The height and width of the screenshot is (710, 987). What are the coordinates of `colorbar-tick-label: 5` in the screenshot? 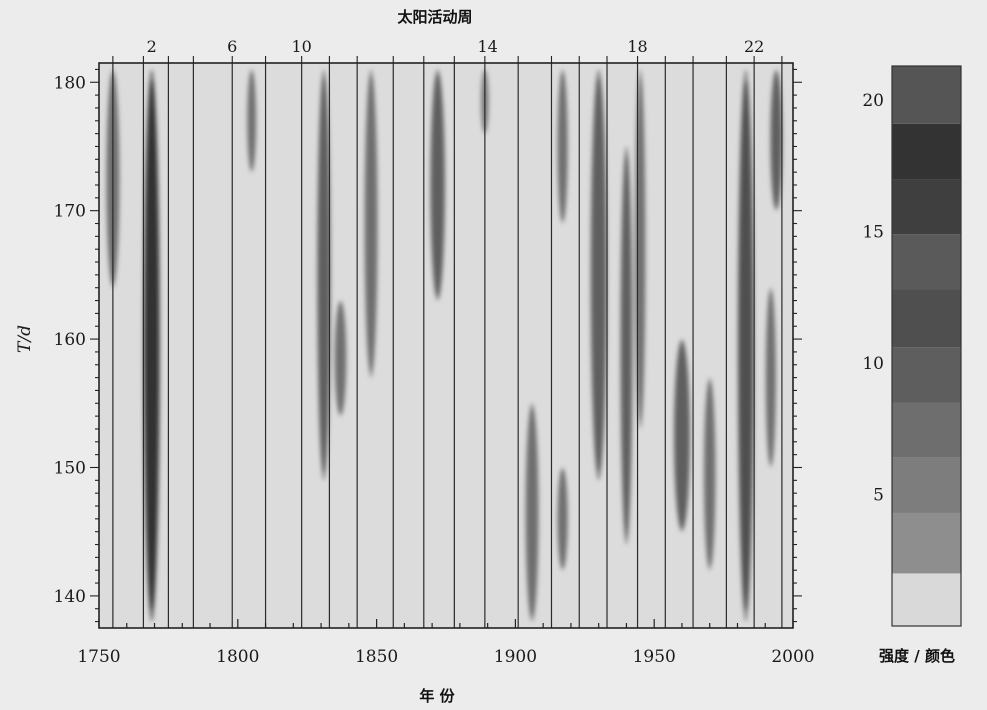 It's located at (878, 496).